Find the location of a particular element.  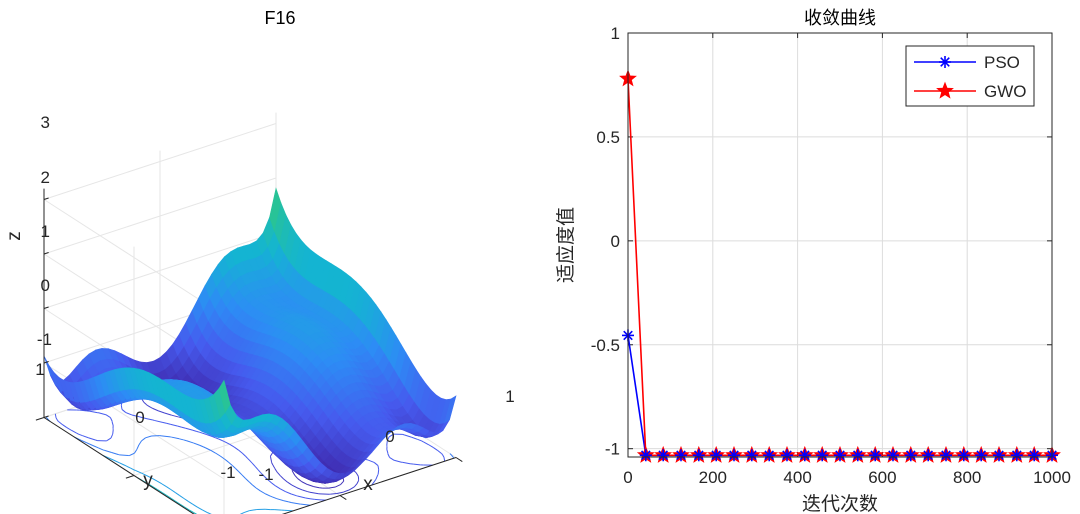

z-tick-1: 1 is located at coordinates (45, 231).